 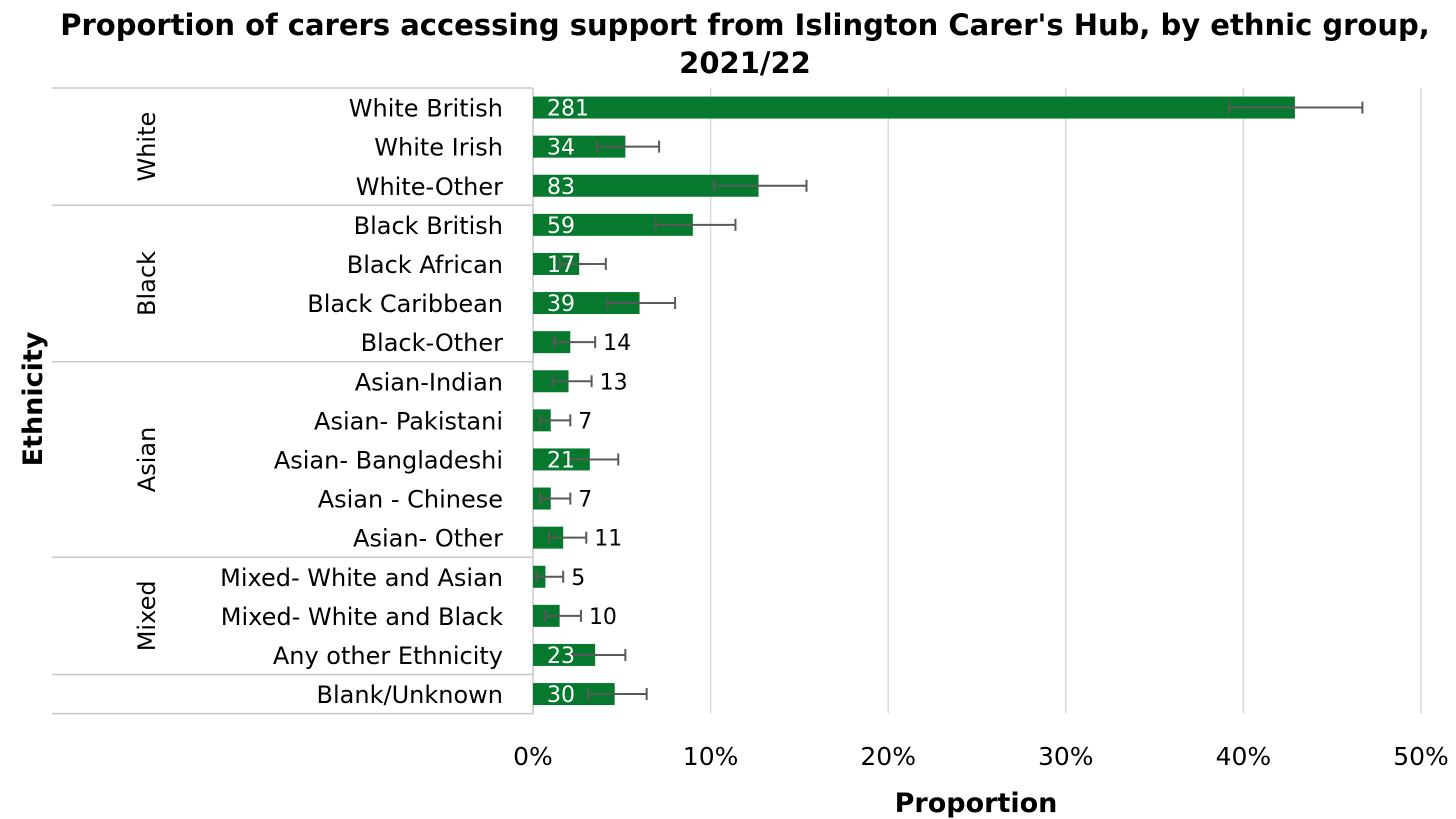 What do you see at coordinates (33, 398) in the screenshot?
I see `y-axis-title: Ethnicity` at bounding box center [33, 398].